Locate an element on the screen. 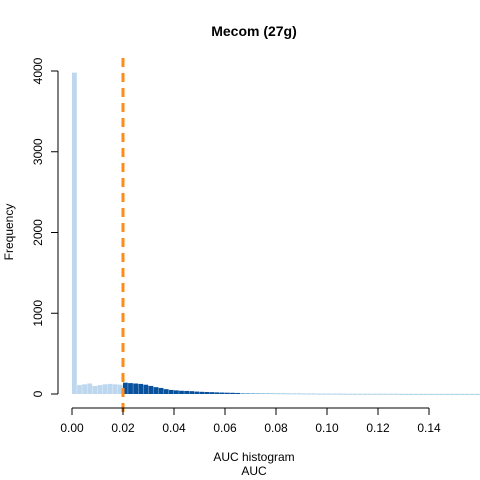  x-tick-label: 0.06 is located at coordinates (225, 428).